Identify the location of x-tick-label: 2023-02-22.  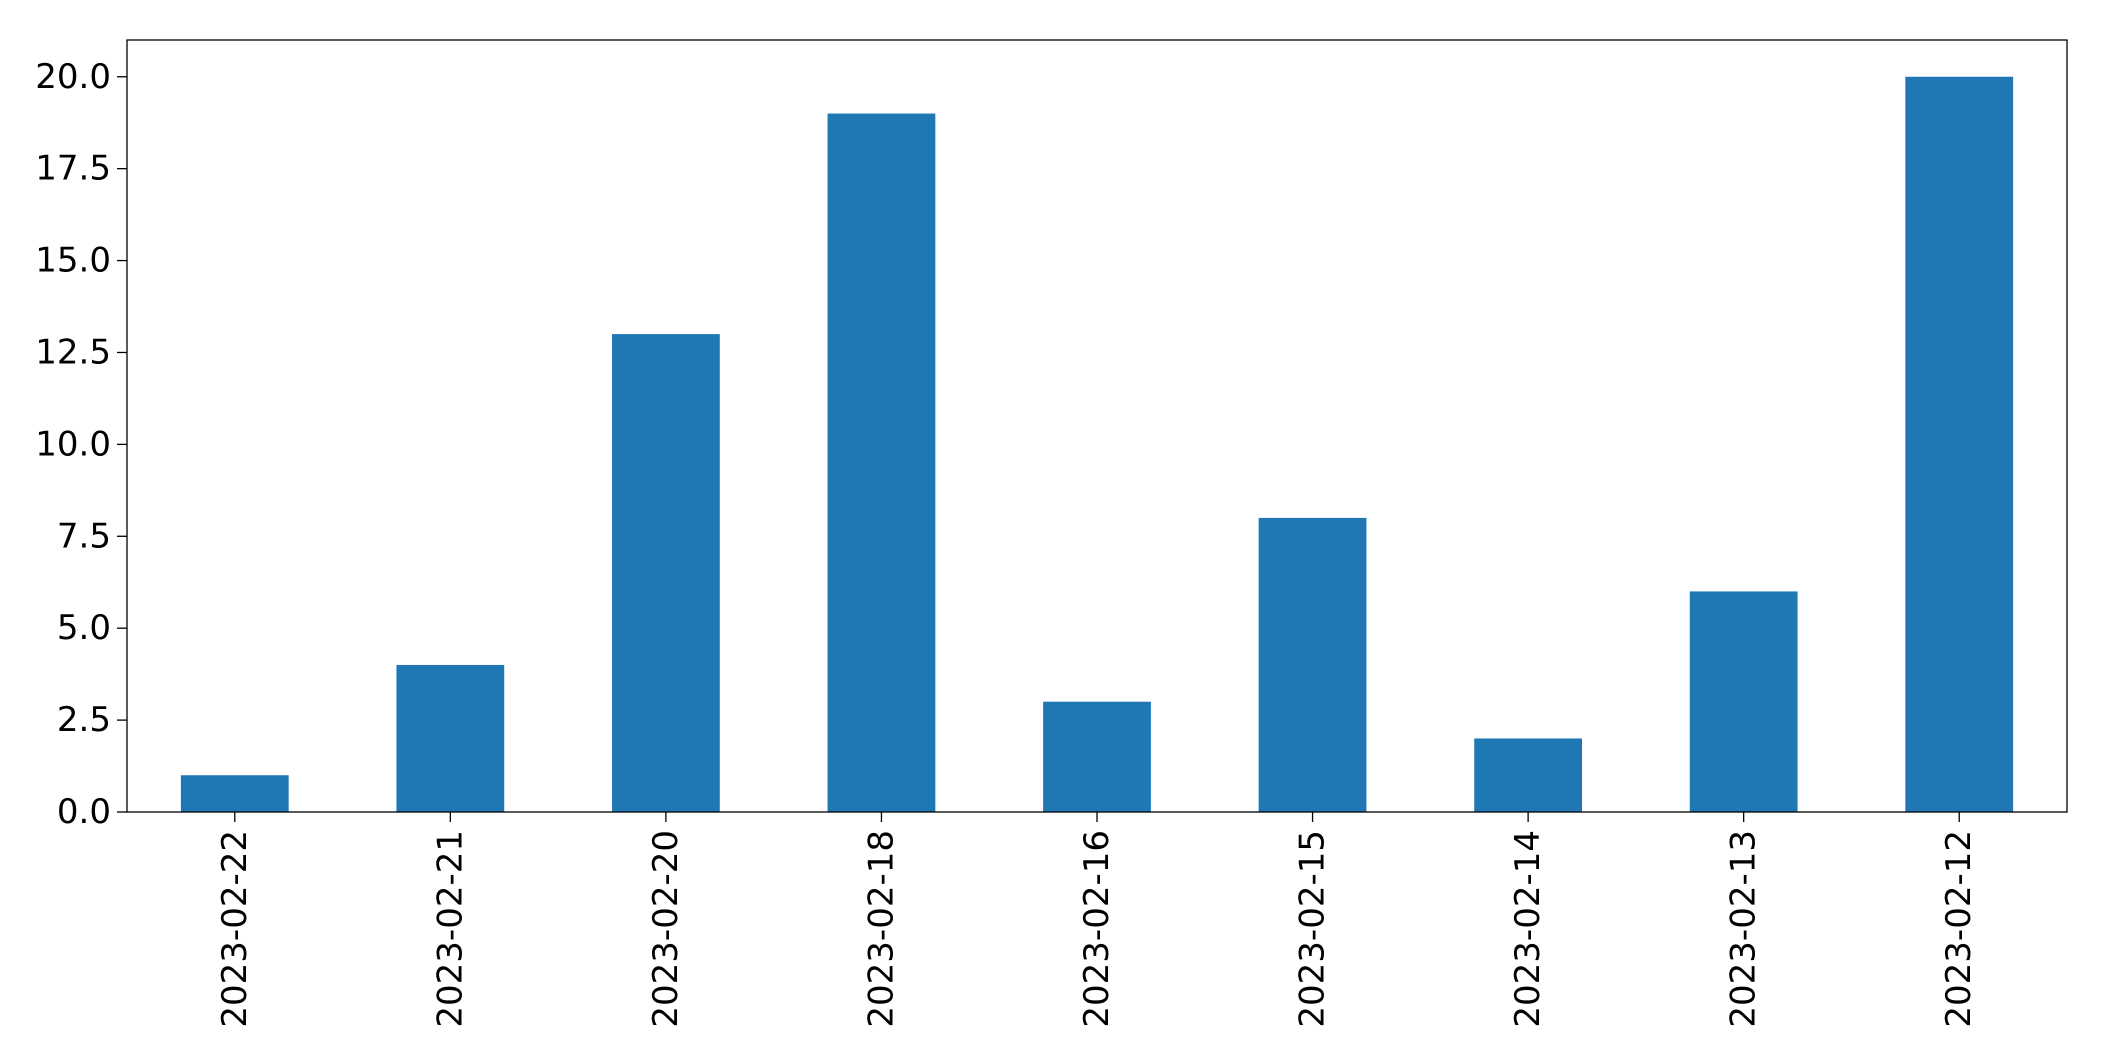
(235, 929).